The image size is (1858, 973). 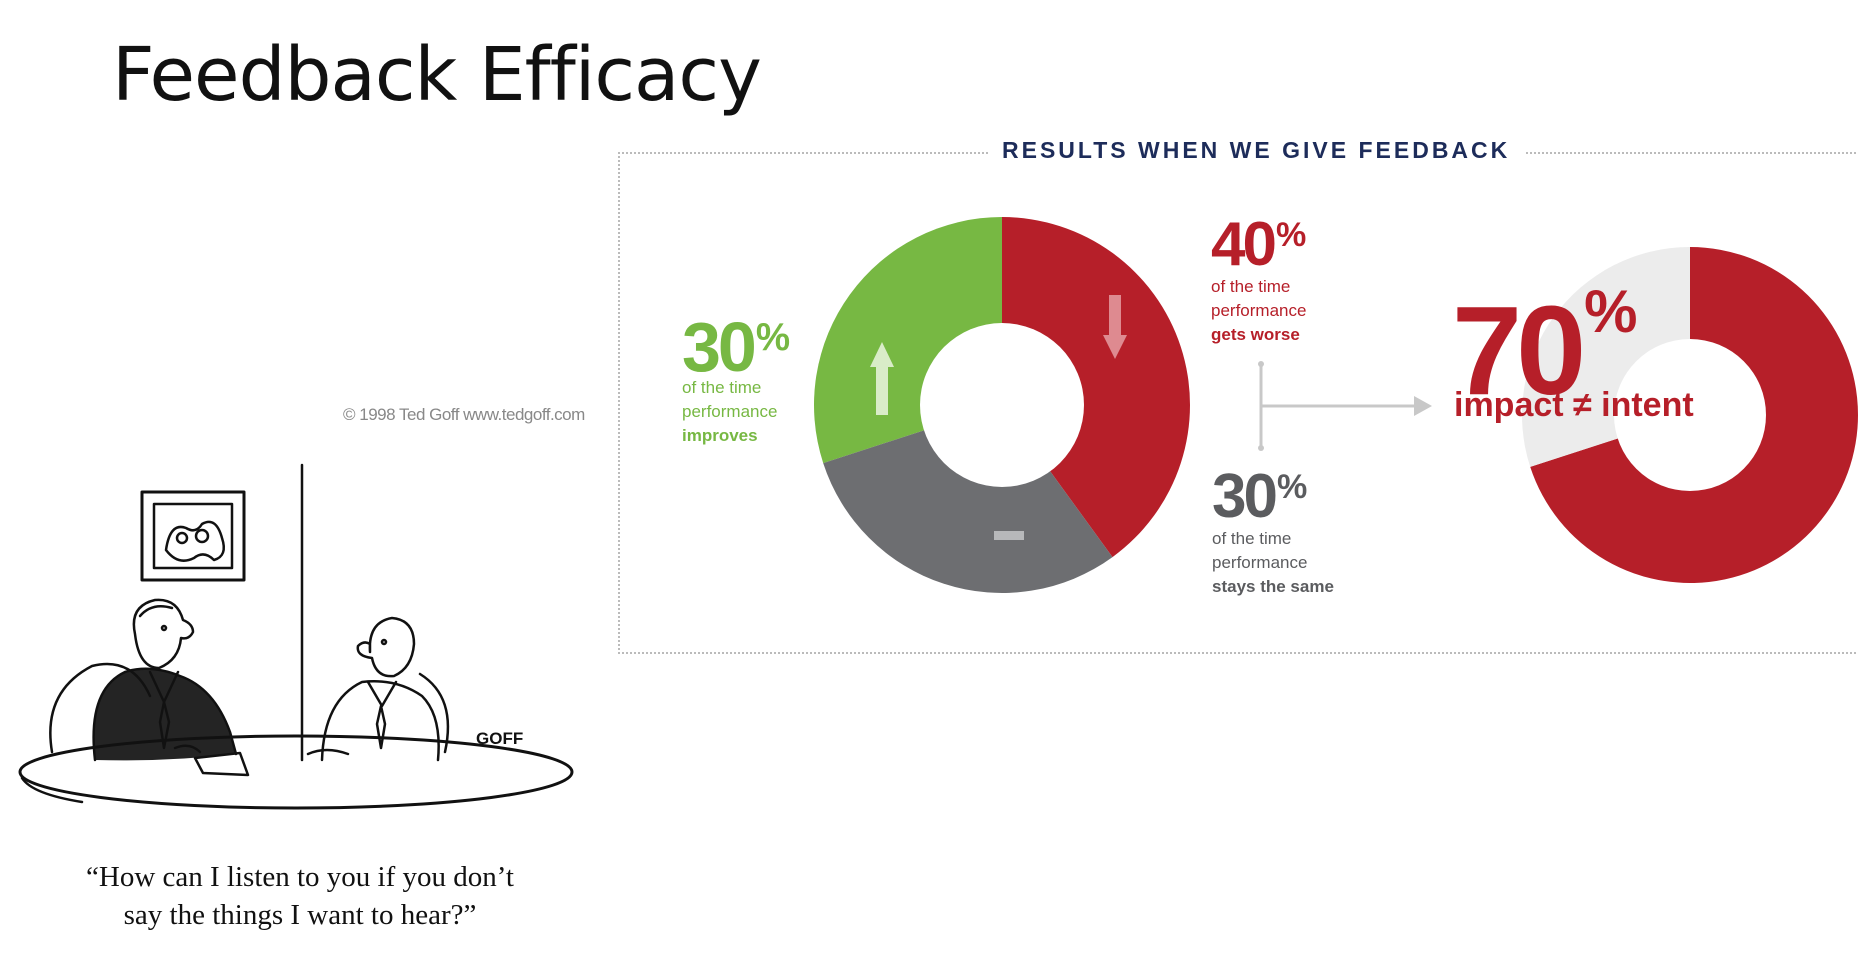 I want to click on worse-percent: 40%, so click(x=1258, y=245).